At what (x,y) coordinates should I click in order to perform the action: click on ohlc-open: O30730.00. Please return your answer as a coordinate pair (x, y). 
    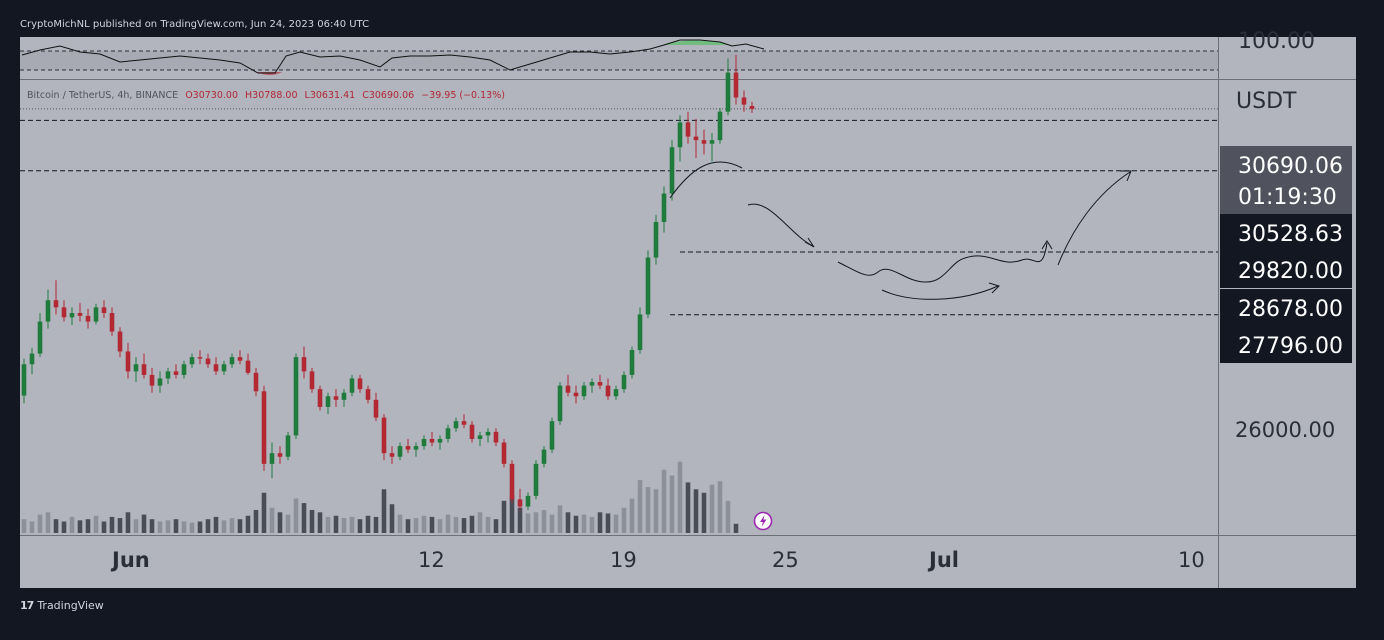
    Looking at the image, I should click on (211, 95).